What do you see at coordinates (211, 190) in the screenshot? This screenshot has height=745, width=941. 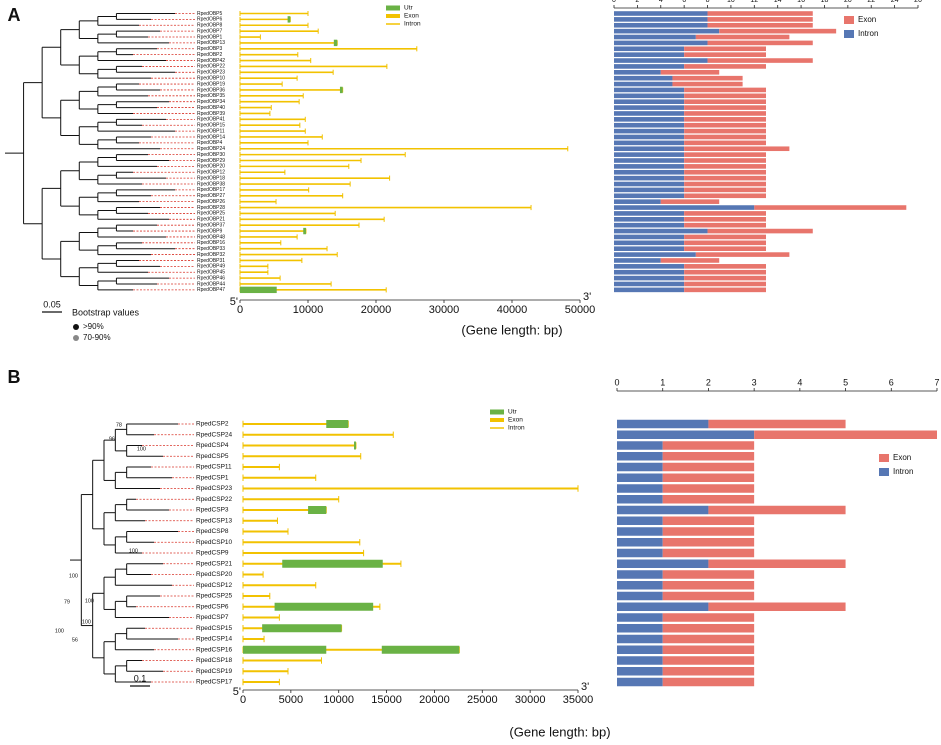 I see `gene-name: RpedOBP17` at bounding box center [211, 190].